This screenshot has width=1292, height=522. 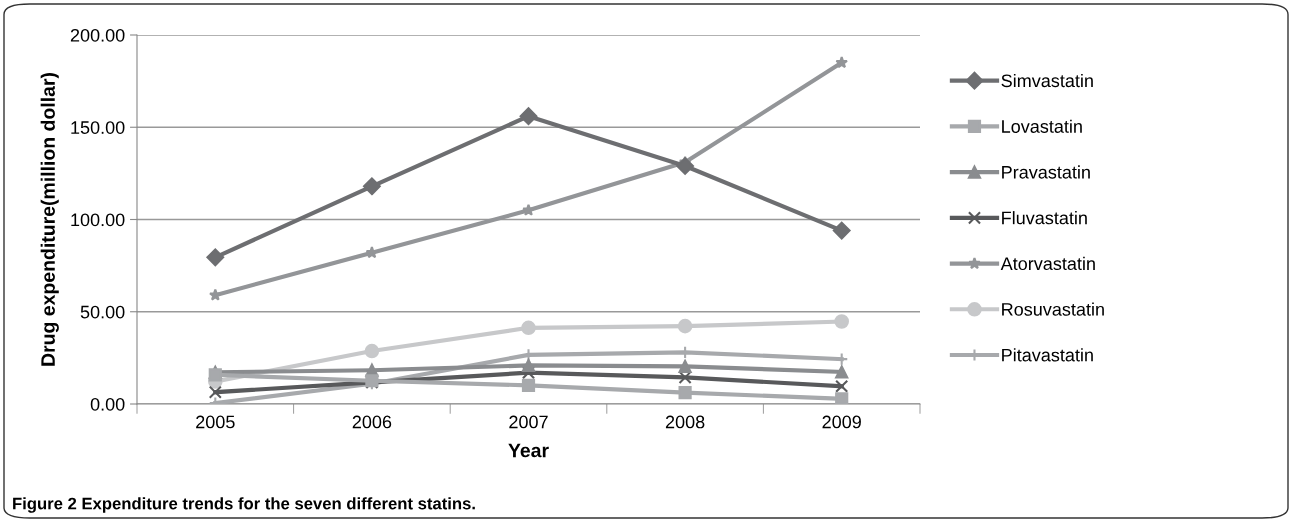 What do you see at coordinates (49, 219) in the screenshot?
I see `y-axis-title: Drug expenditure(million dollar)` at bounding box center [49, 219].